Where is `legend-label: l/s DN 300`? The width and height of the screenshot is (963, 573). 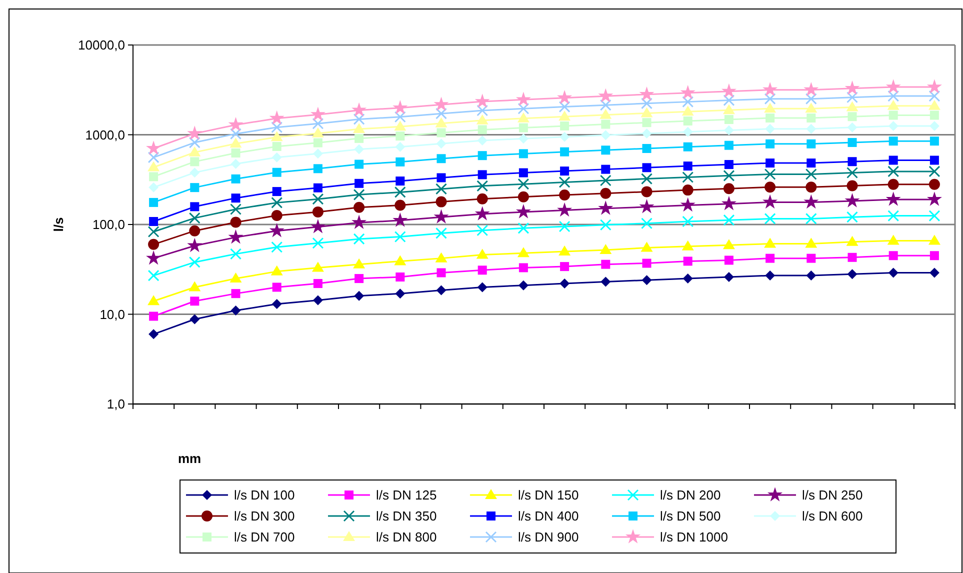 legend-label: l/s DN 300 is located at coordinates (264, 516).